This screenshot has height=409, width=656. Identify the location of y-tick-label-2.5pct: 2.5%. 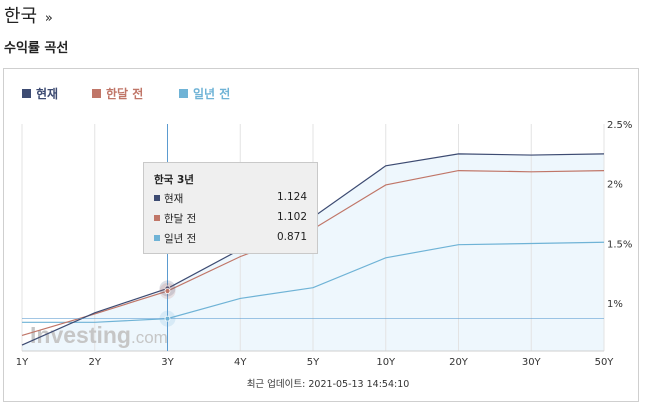
(619, 125).